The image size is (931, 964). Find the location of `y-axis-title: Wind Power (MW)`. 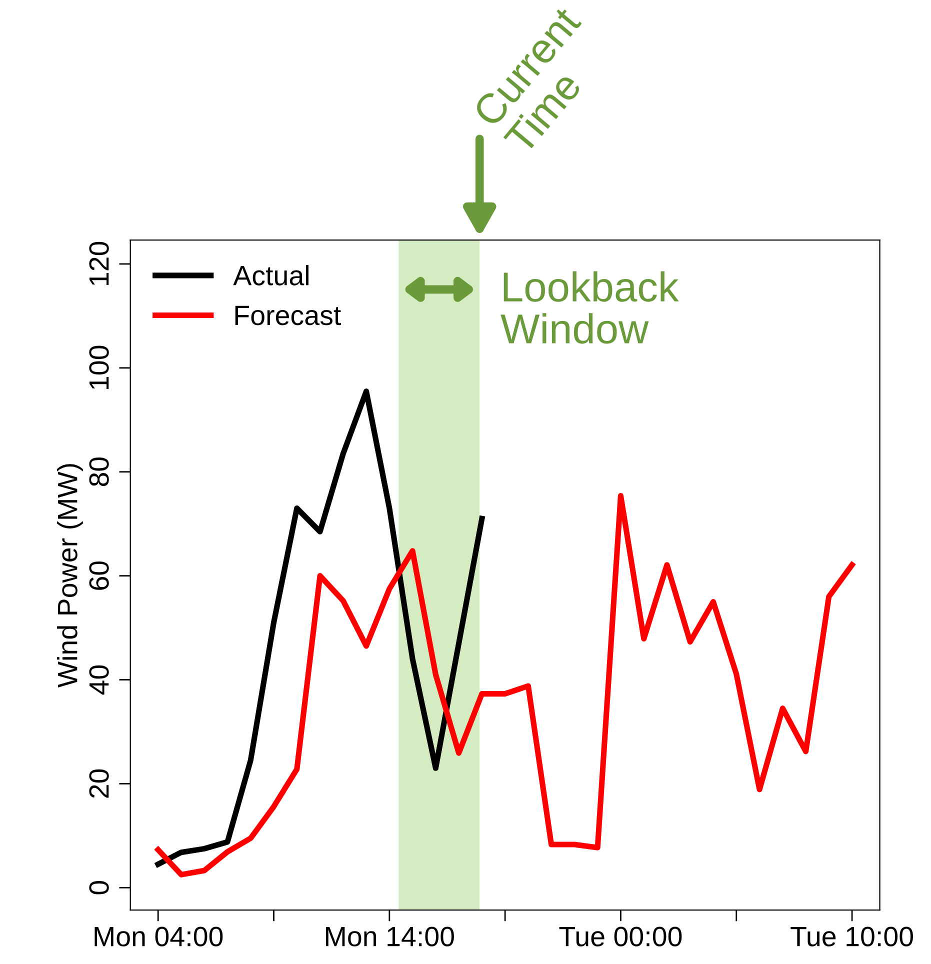

y-axis-title: Wind Power (MW) is located at coordinates (70, 576).